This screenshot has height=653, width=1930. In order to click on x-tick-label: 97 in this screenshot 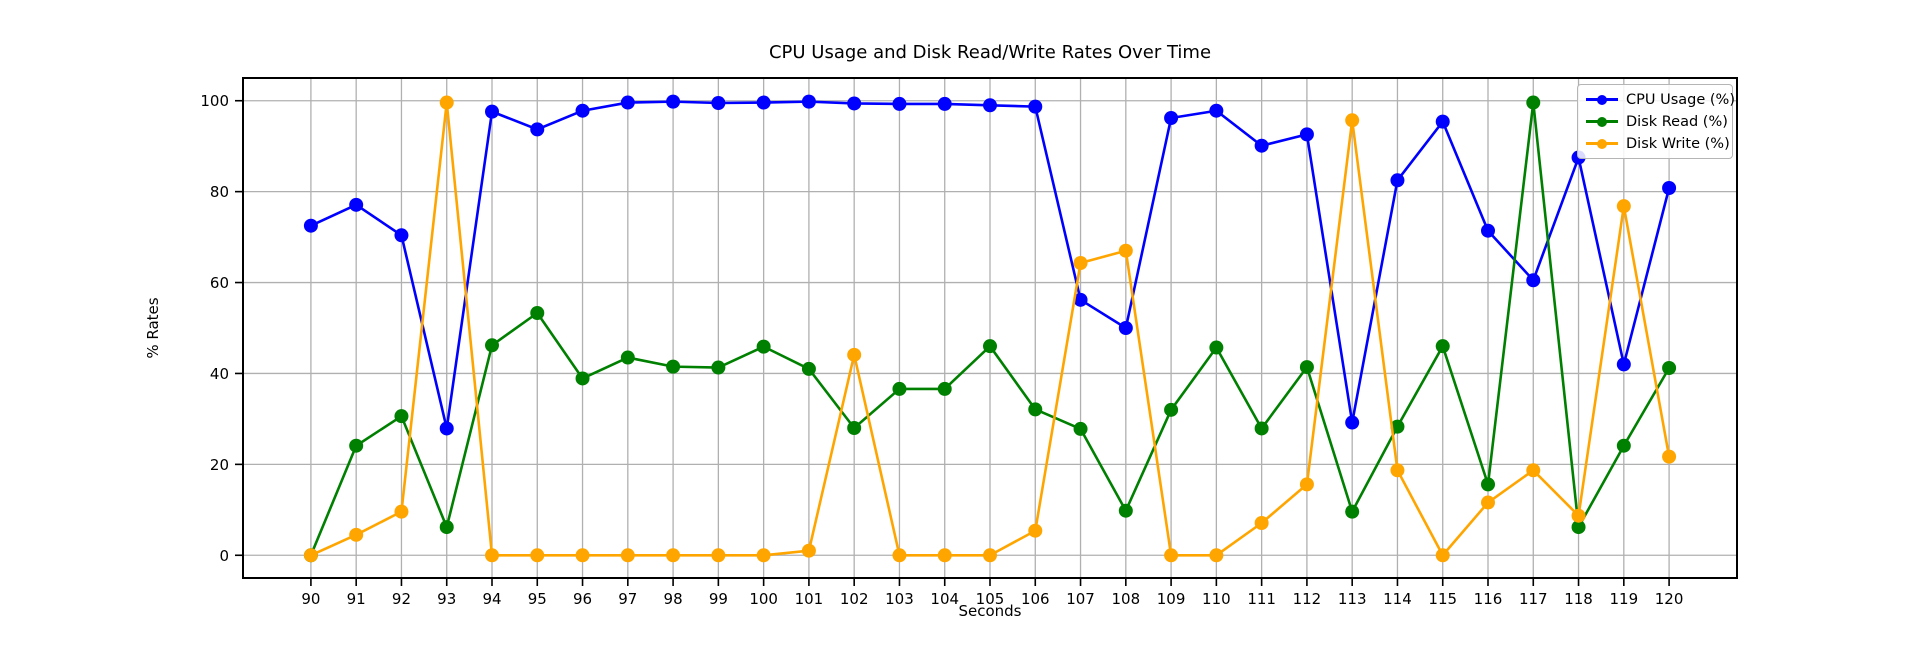, I will do `click(627, 599)`.